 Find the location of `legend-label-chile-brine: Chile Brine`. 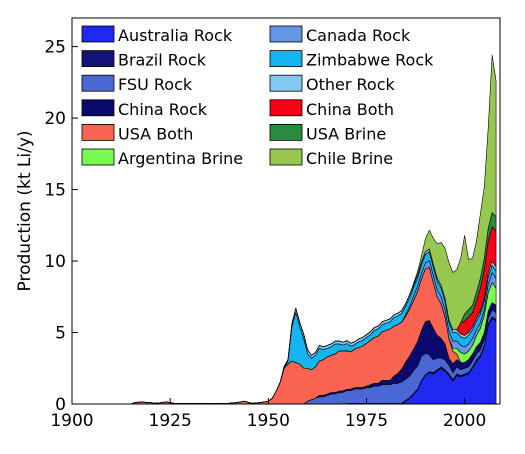

legend-label-chile-brine: Chile Brine is located at coordinates (349, 158).